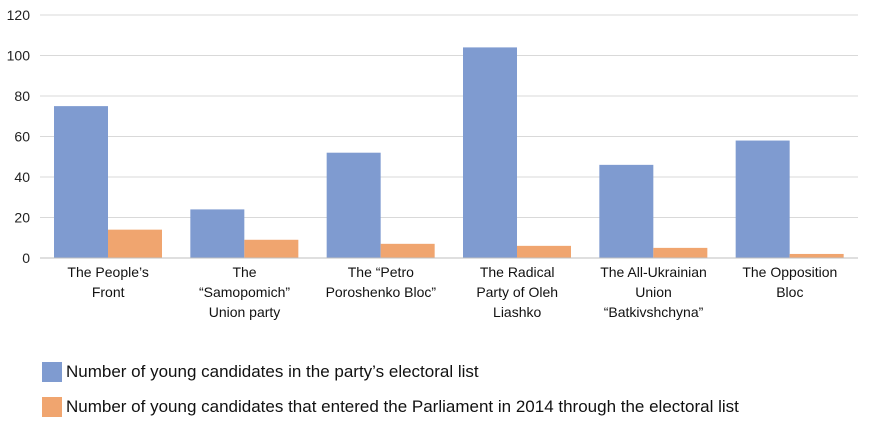  Describe the element at coordinates (217, 233) in the screenshot. I see `bar-series1-cat2` at that location.